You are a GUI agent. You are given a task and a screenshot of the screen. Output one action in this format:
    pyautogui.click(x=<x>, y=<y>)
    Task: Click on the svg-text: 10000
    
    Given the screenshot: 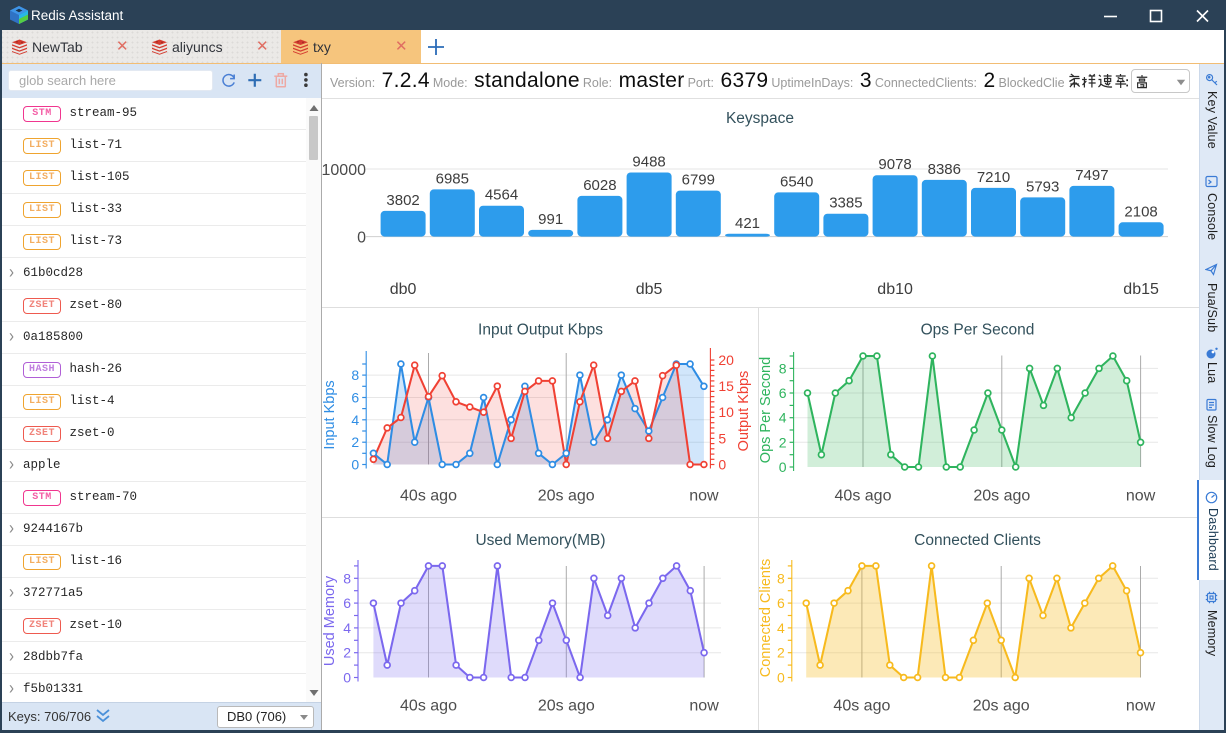 What is the action you would take?
    pyautogui.click(x=344, y=170)
    